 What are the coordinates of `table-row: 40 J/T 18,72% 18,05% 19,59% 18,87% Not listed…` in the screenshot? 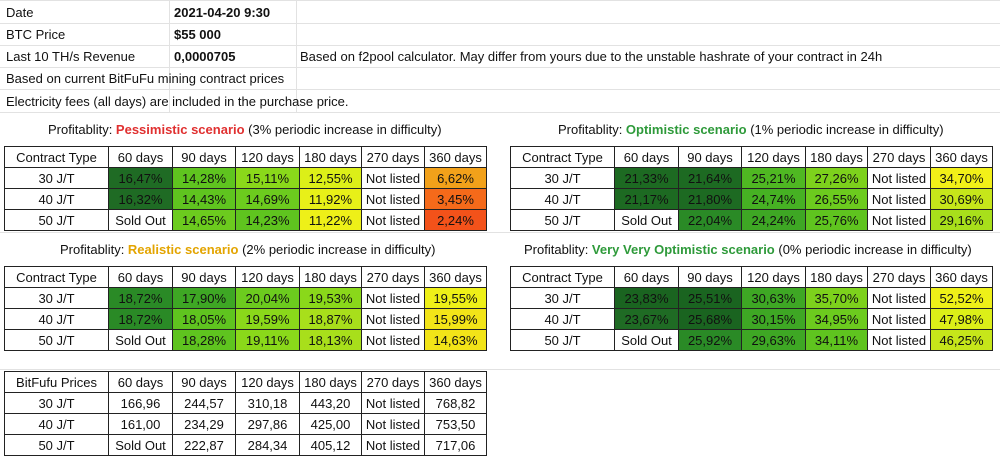 It's located at (245, 319).